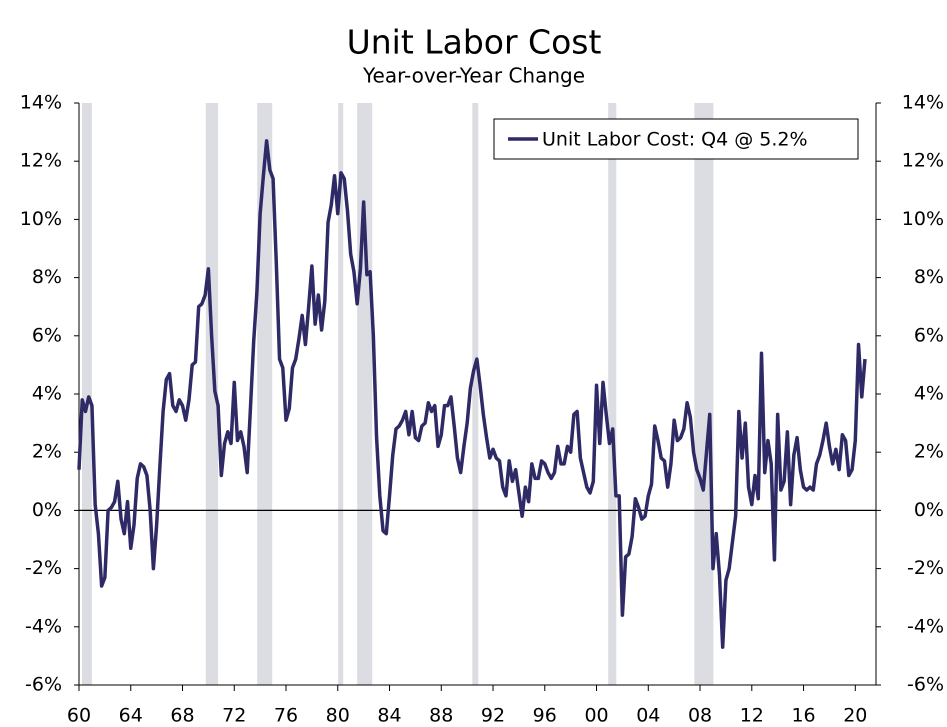 This screenshot has width=947, height=727. What do you see at coordinates (493, 716) in the screenshot?
I see `x-tick-label: 92` at bounding box center [493, 716].